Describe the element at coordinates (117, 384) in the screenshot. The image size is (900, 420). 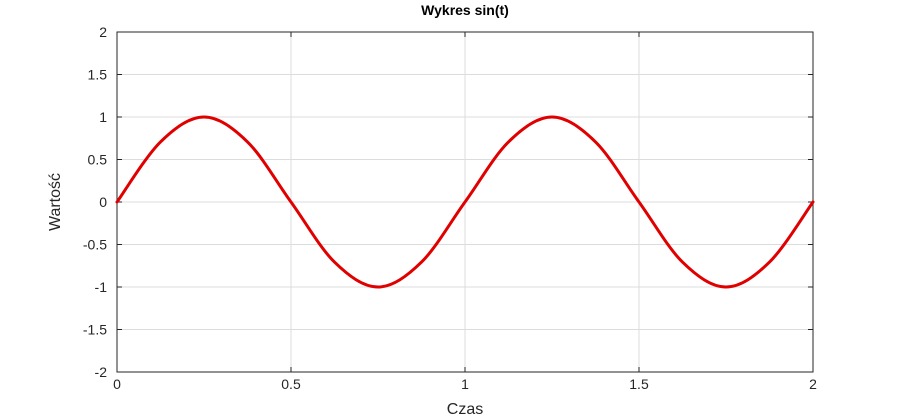
I see `x-tick-label: 0` at that location.